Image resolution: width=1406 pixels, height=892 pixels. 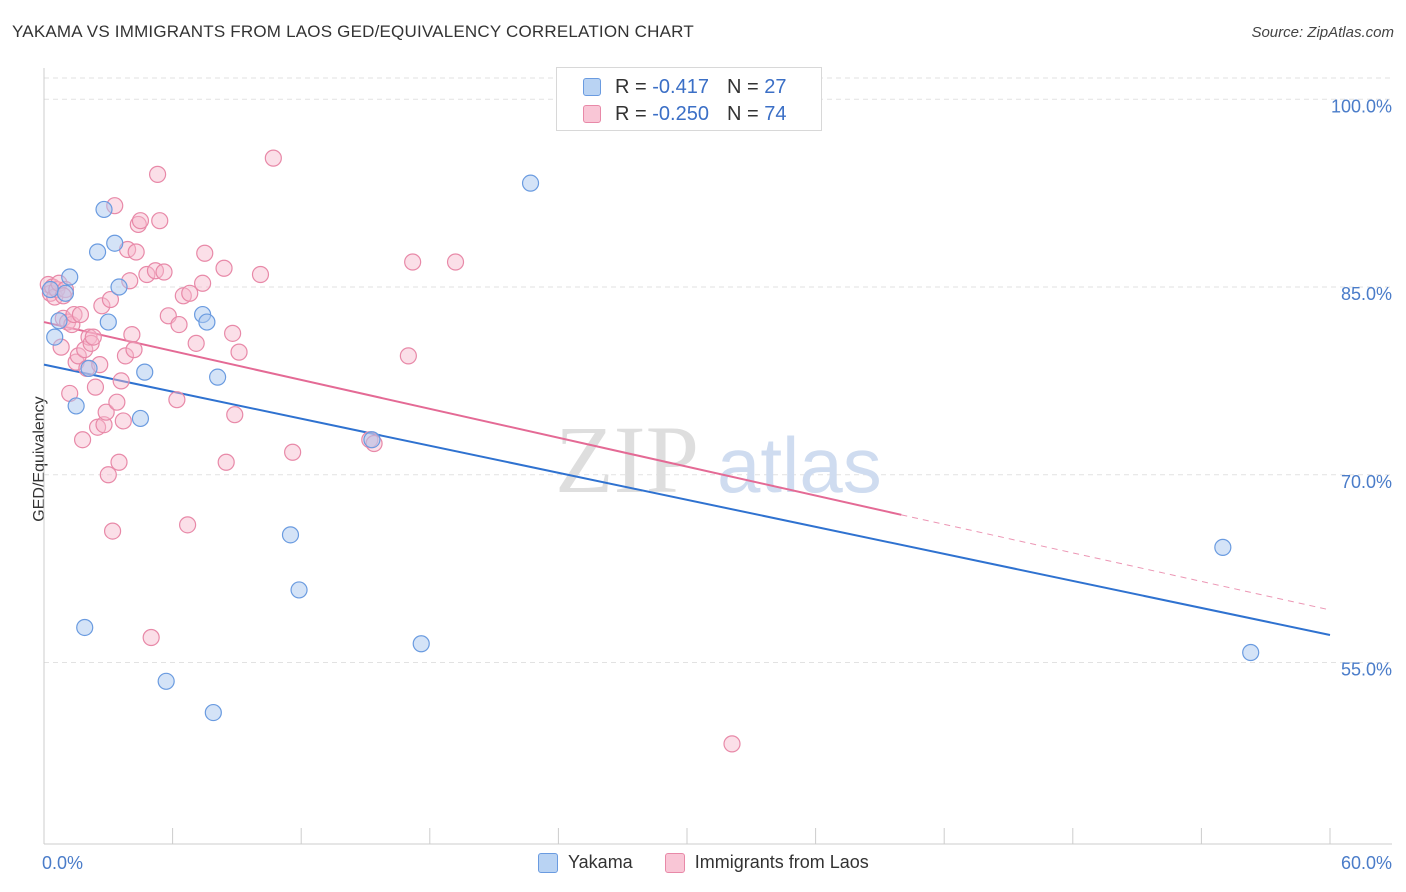 I want to click on legend-yakama-label: Yakama, so click(x=600, y=862).